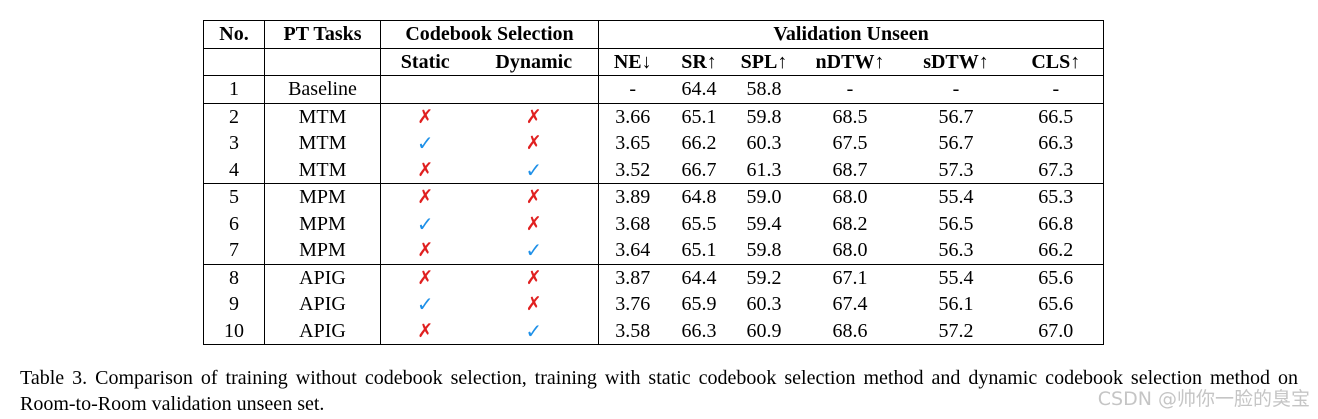  Describe the element at coordinates (764, 197) in the screenshot. I see `cell-spl: 59.0` at that location.